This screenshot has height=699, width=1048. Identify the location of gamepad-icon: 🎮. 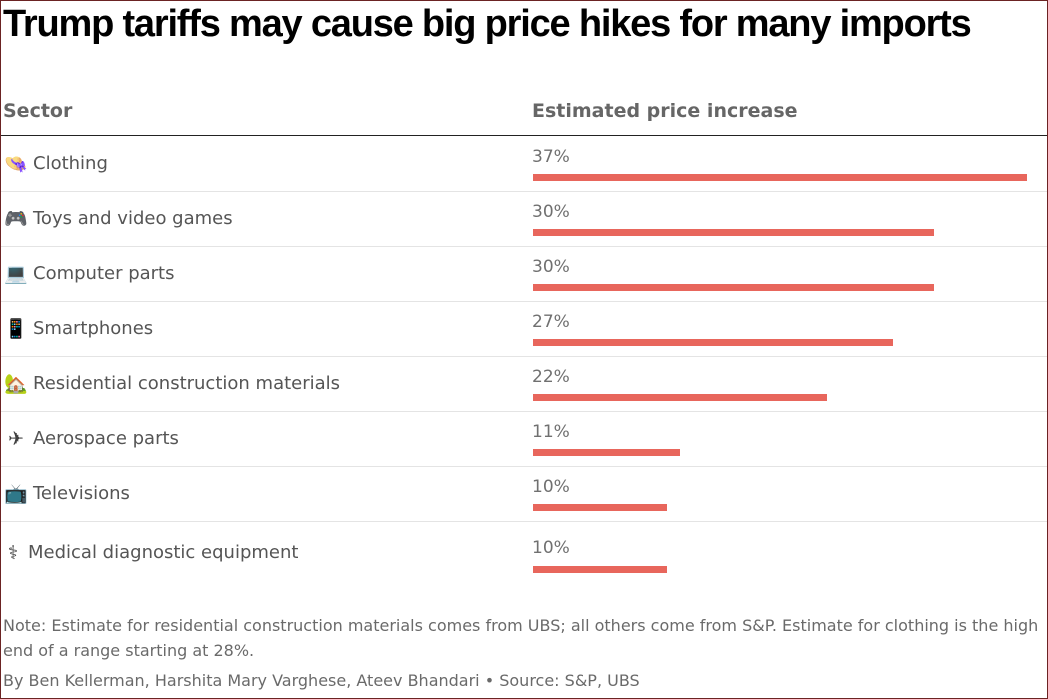
(16, 219).